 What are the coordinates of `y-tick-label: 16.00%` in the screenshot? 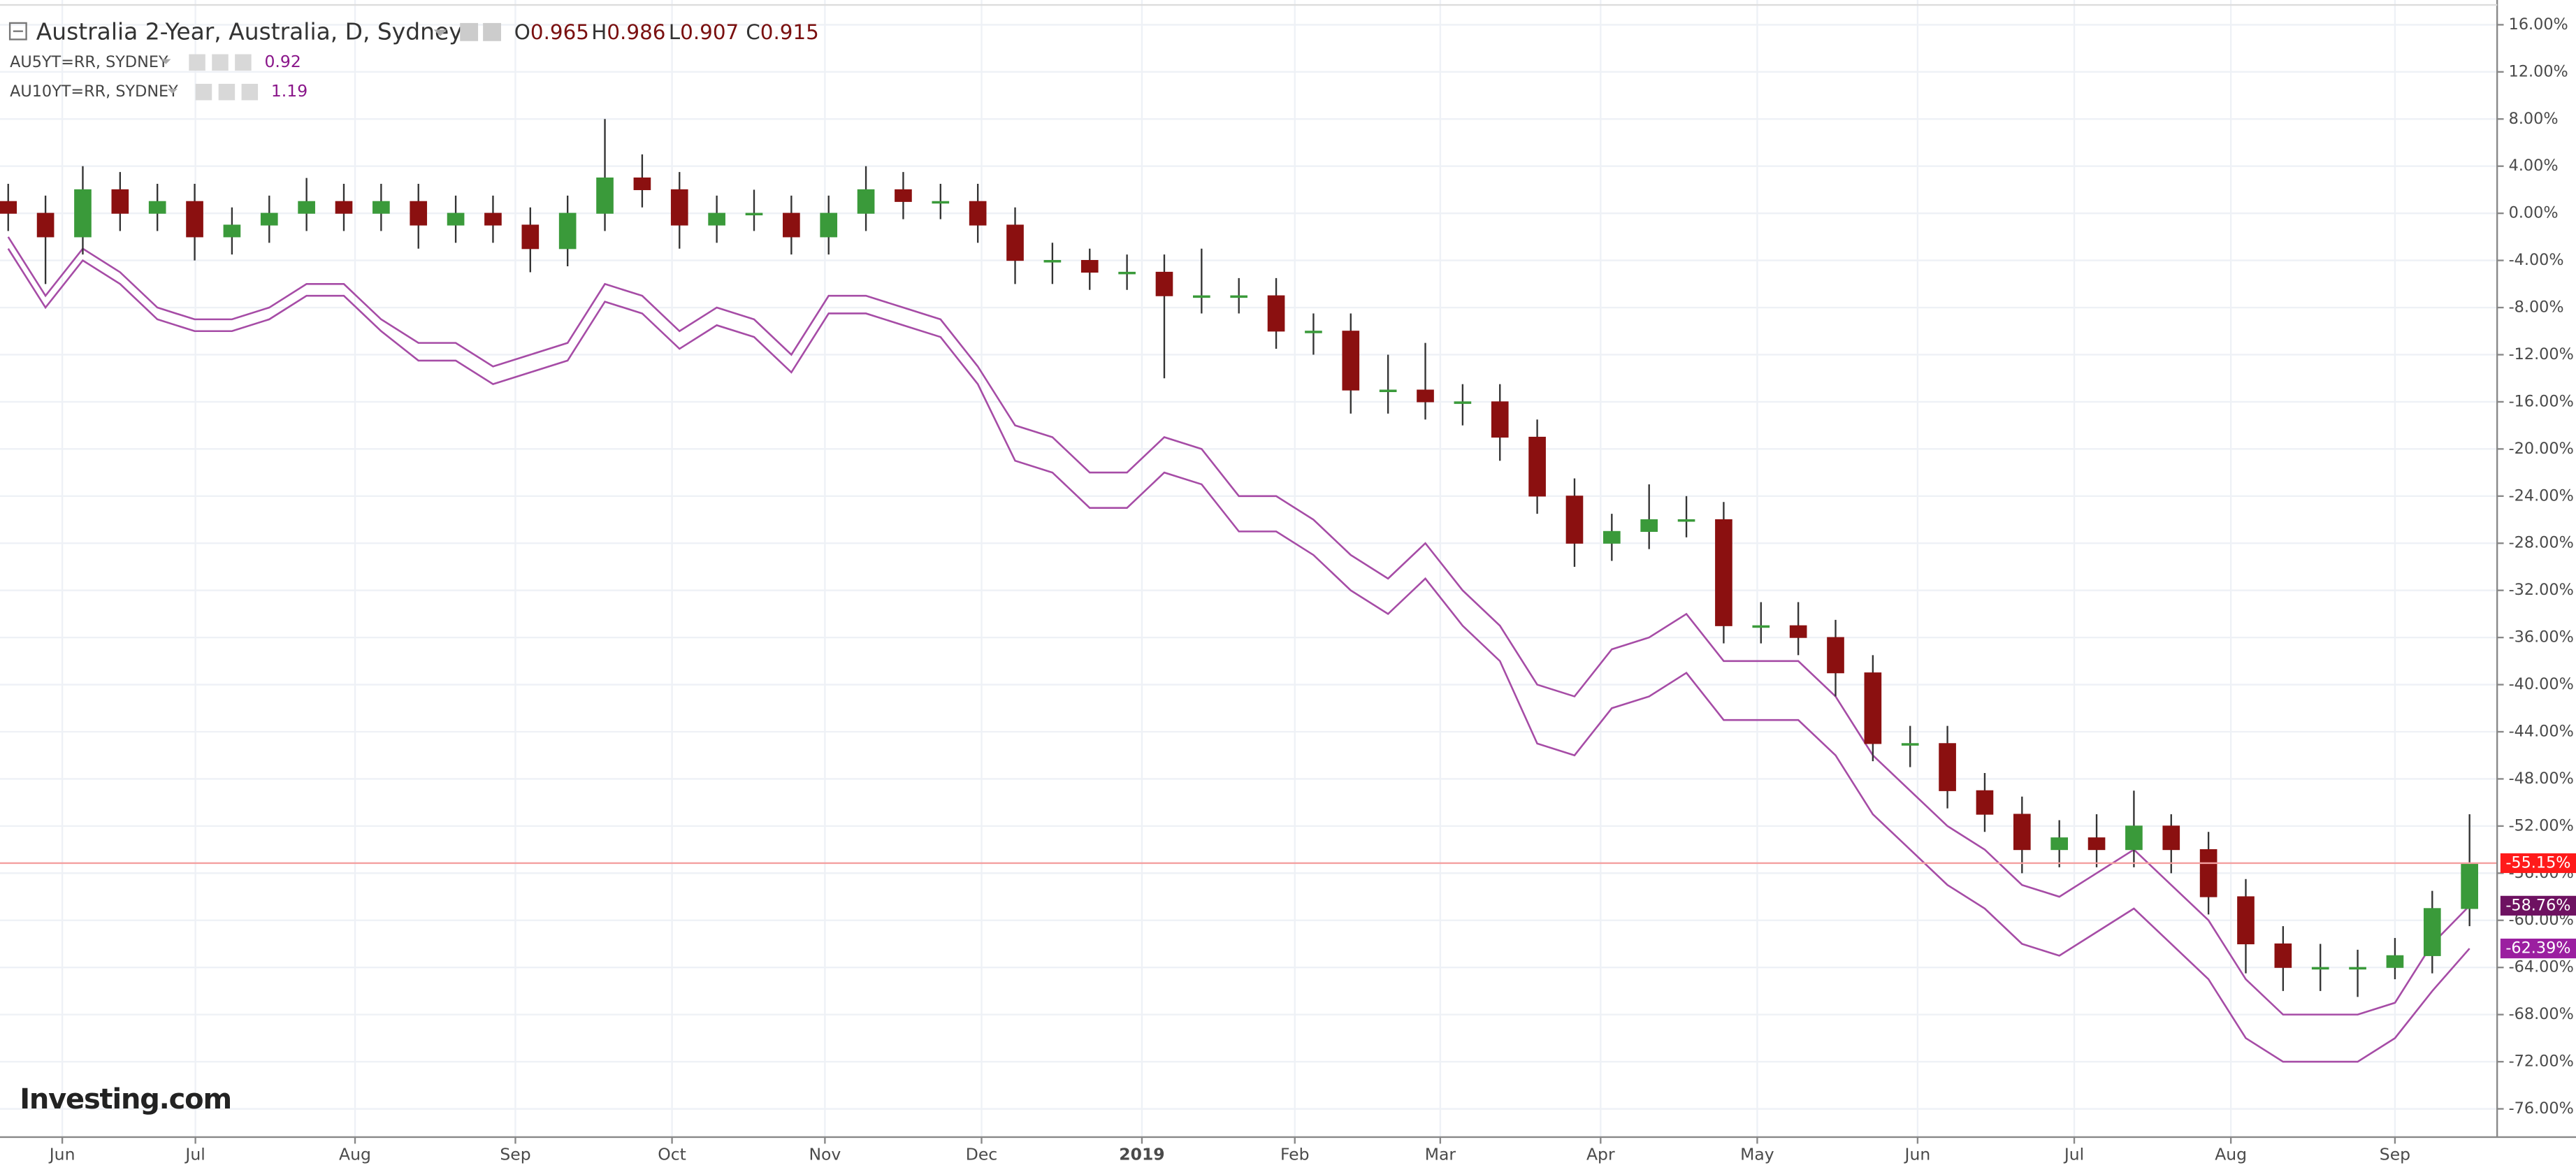 It's located at (2538, 24).